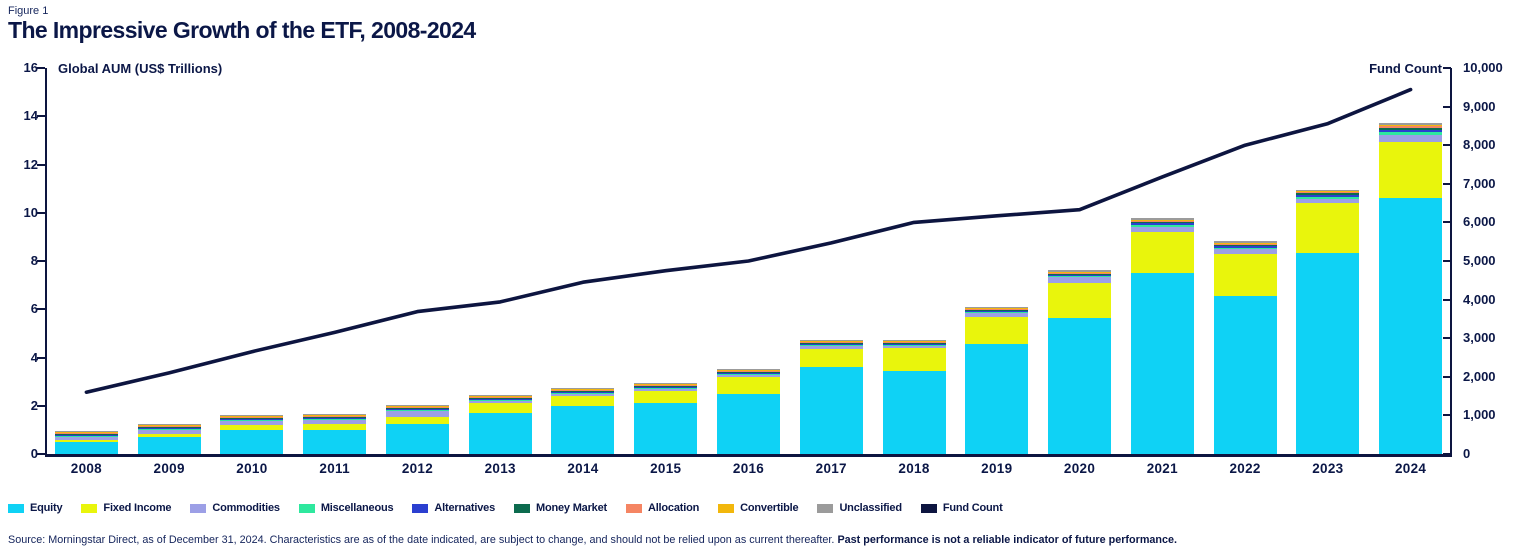  What do you see at coordinates (522, 508) in the screenshot?
I see `legend-swatch-icon` at bounding box center [522, 508].